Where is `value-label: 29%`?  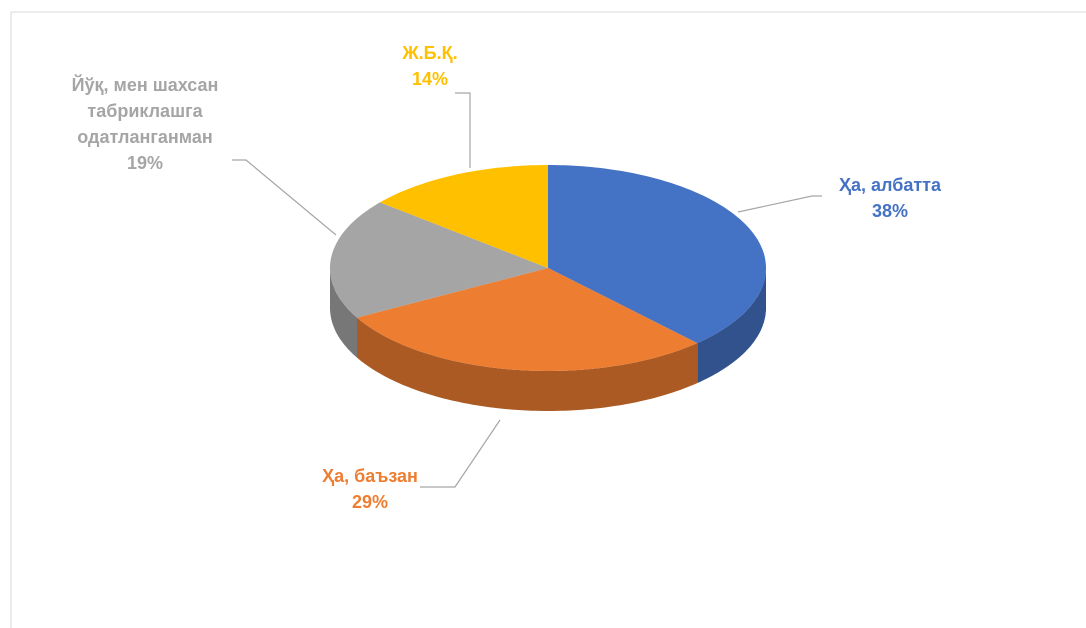
value-label: 29% is located at coordinates (370, 502).